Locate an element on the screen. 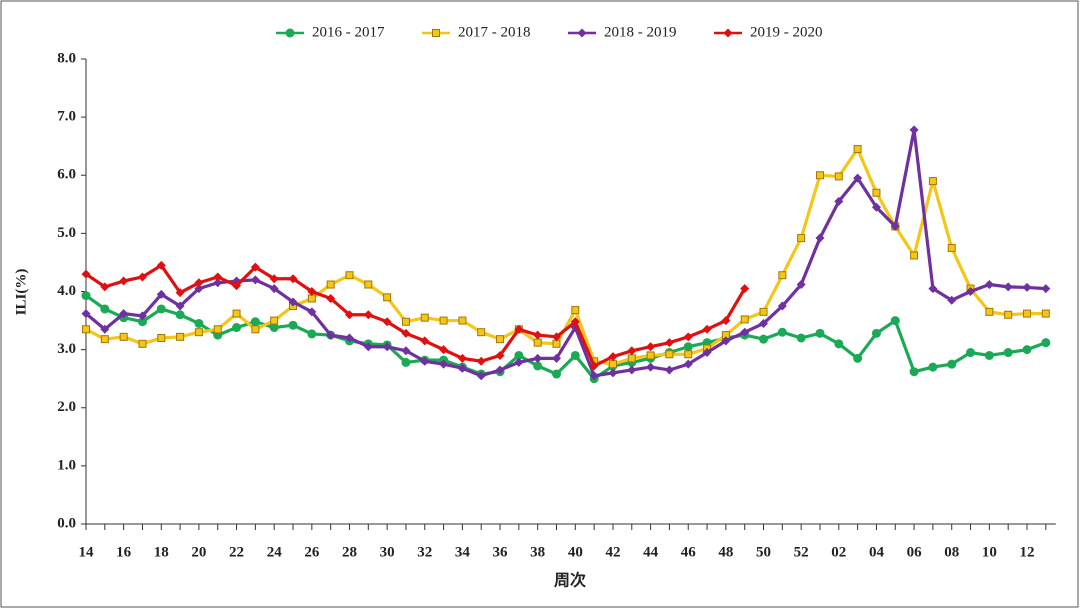 This screenshot has width=1080, height=609. x-tick-label: 26 is located at coordinates (312, 552).